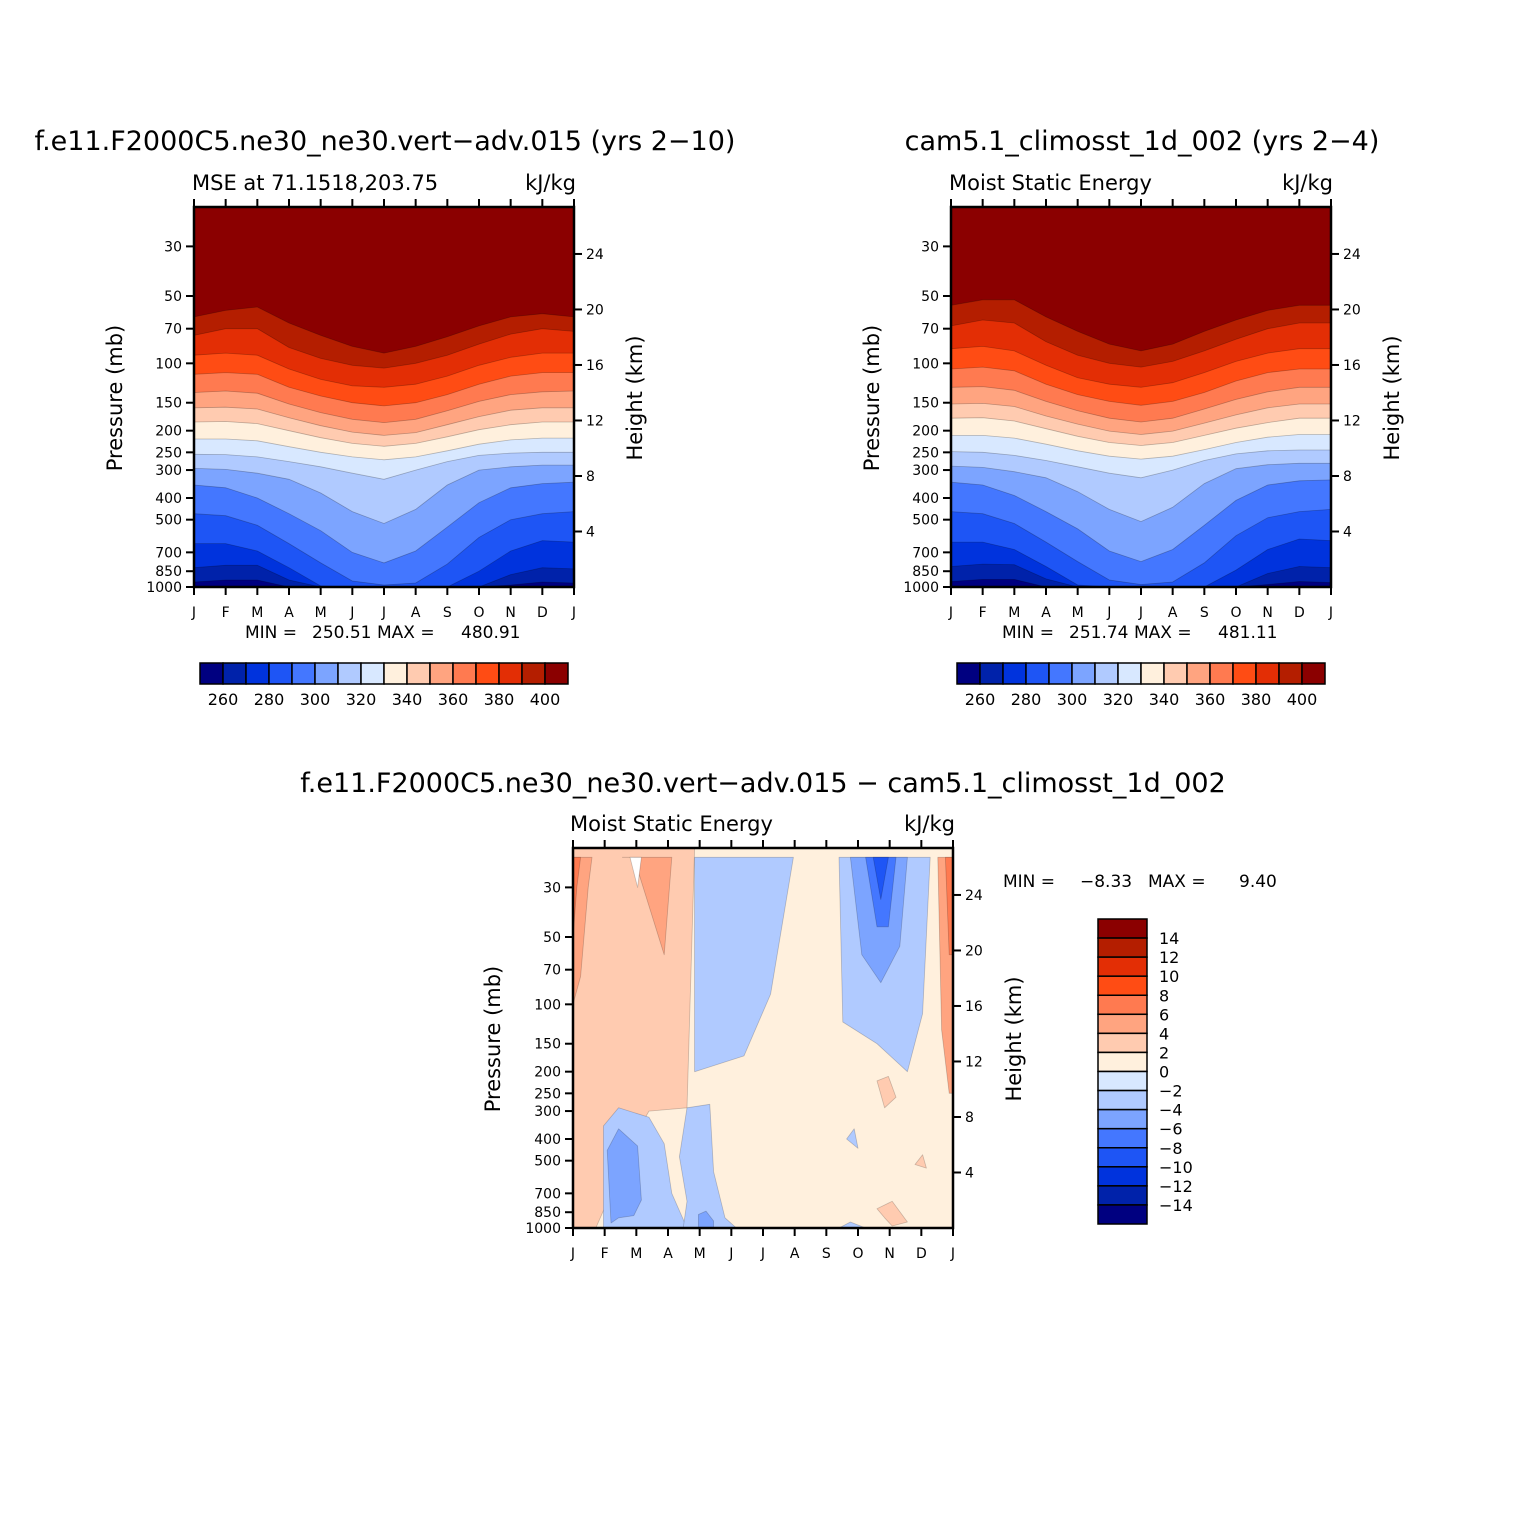  I want to click on pressure-tick-label: 700, so click(925, 553).